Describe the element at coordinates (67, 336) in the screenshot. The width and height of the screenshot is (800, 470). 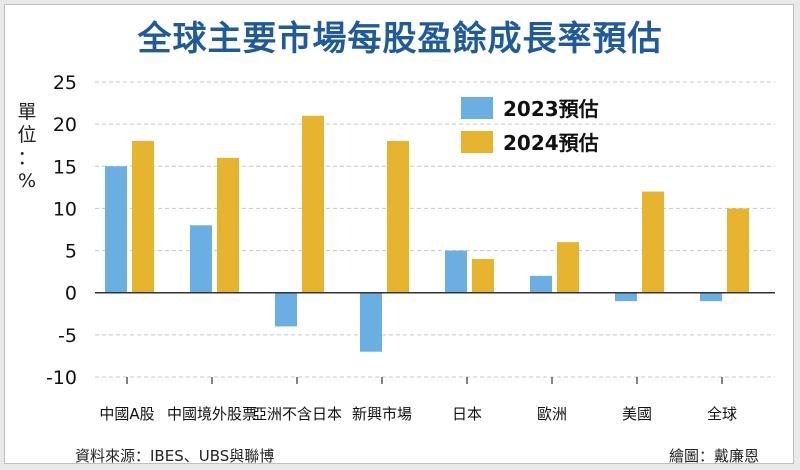
I see `y-tick-label: -5` at that location.